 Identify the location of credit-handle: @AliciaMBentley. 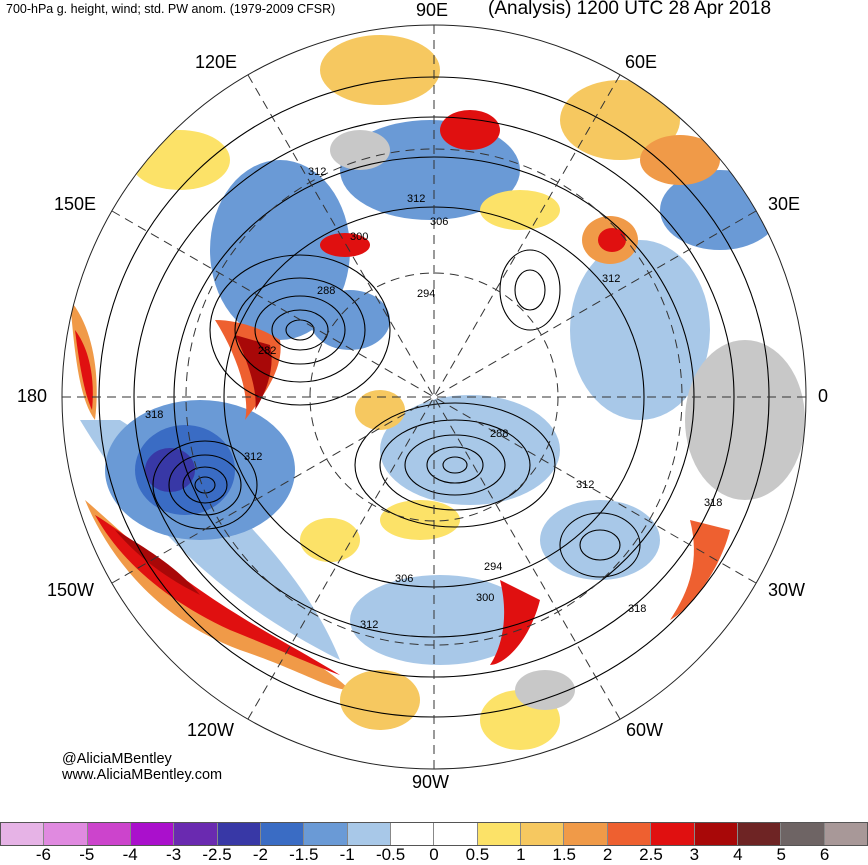
(117, 759).